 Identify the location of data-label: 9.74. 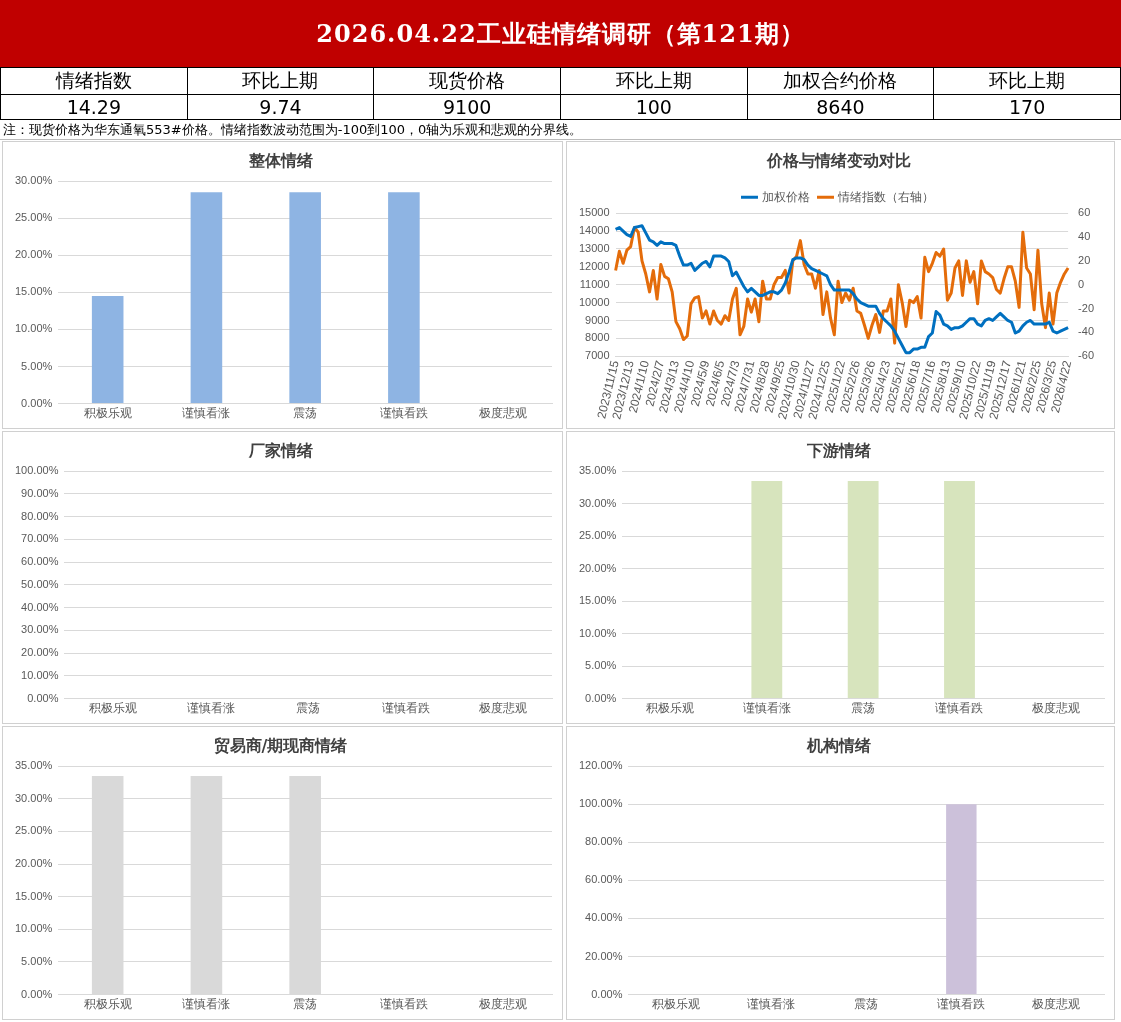
(280, 107).